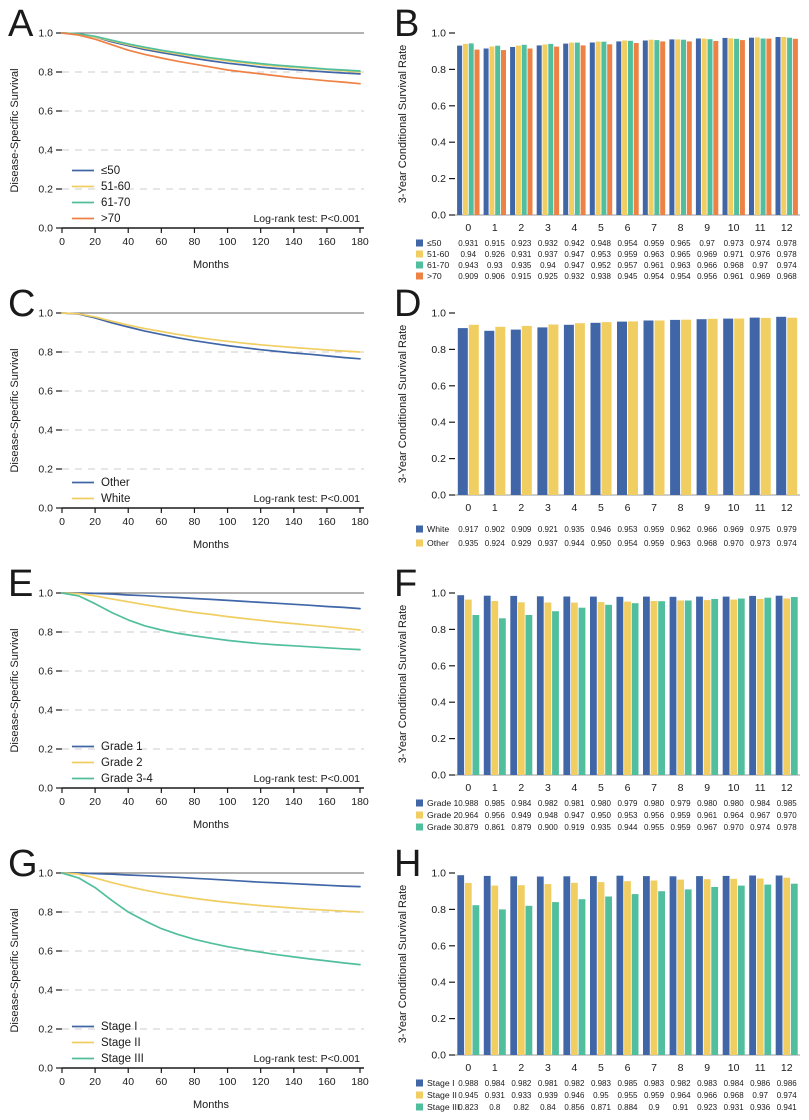  Describe the element at coordinates (734, 827) in the screenshot. I see `svg-text: 0.970` at that location.